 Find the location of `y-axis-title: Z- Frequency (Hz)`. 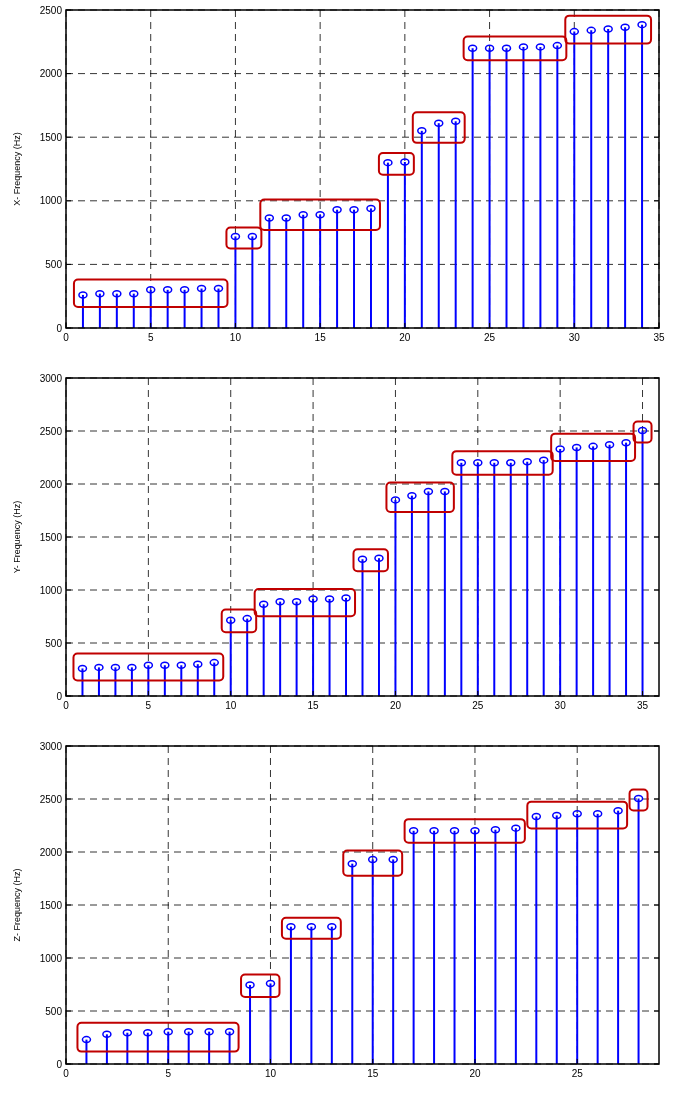

y-axis-title: Z- Frequency (Hz) is located at coordinates (17, 905).